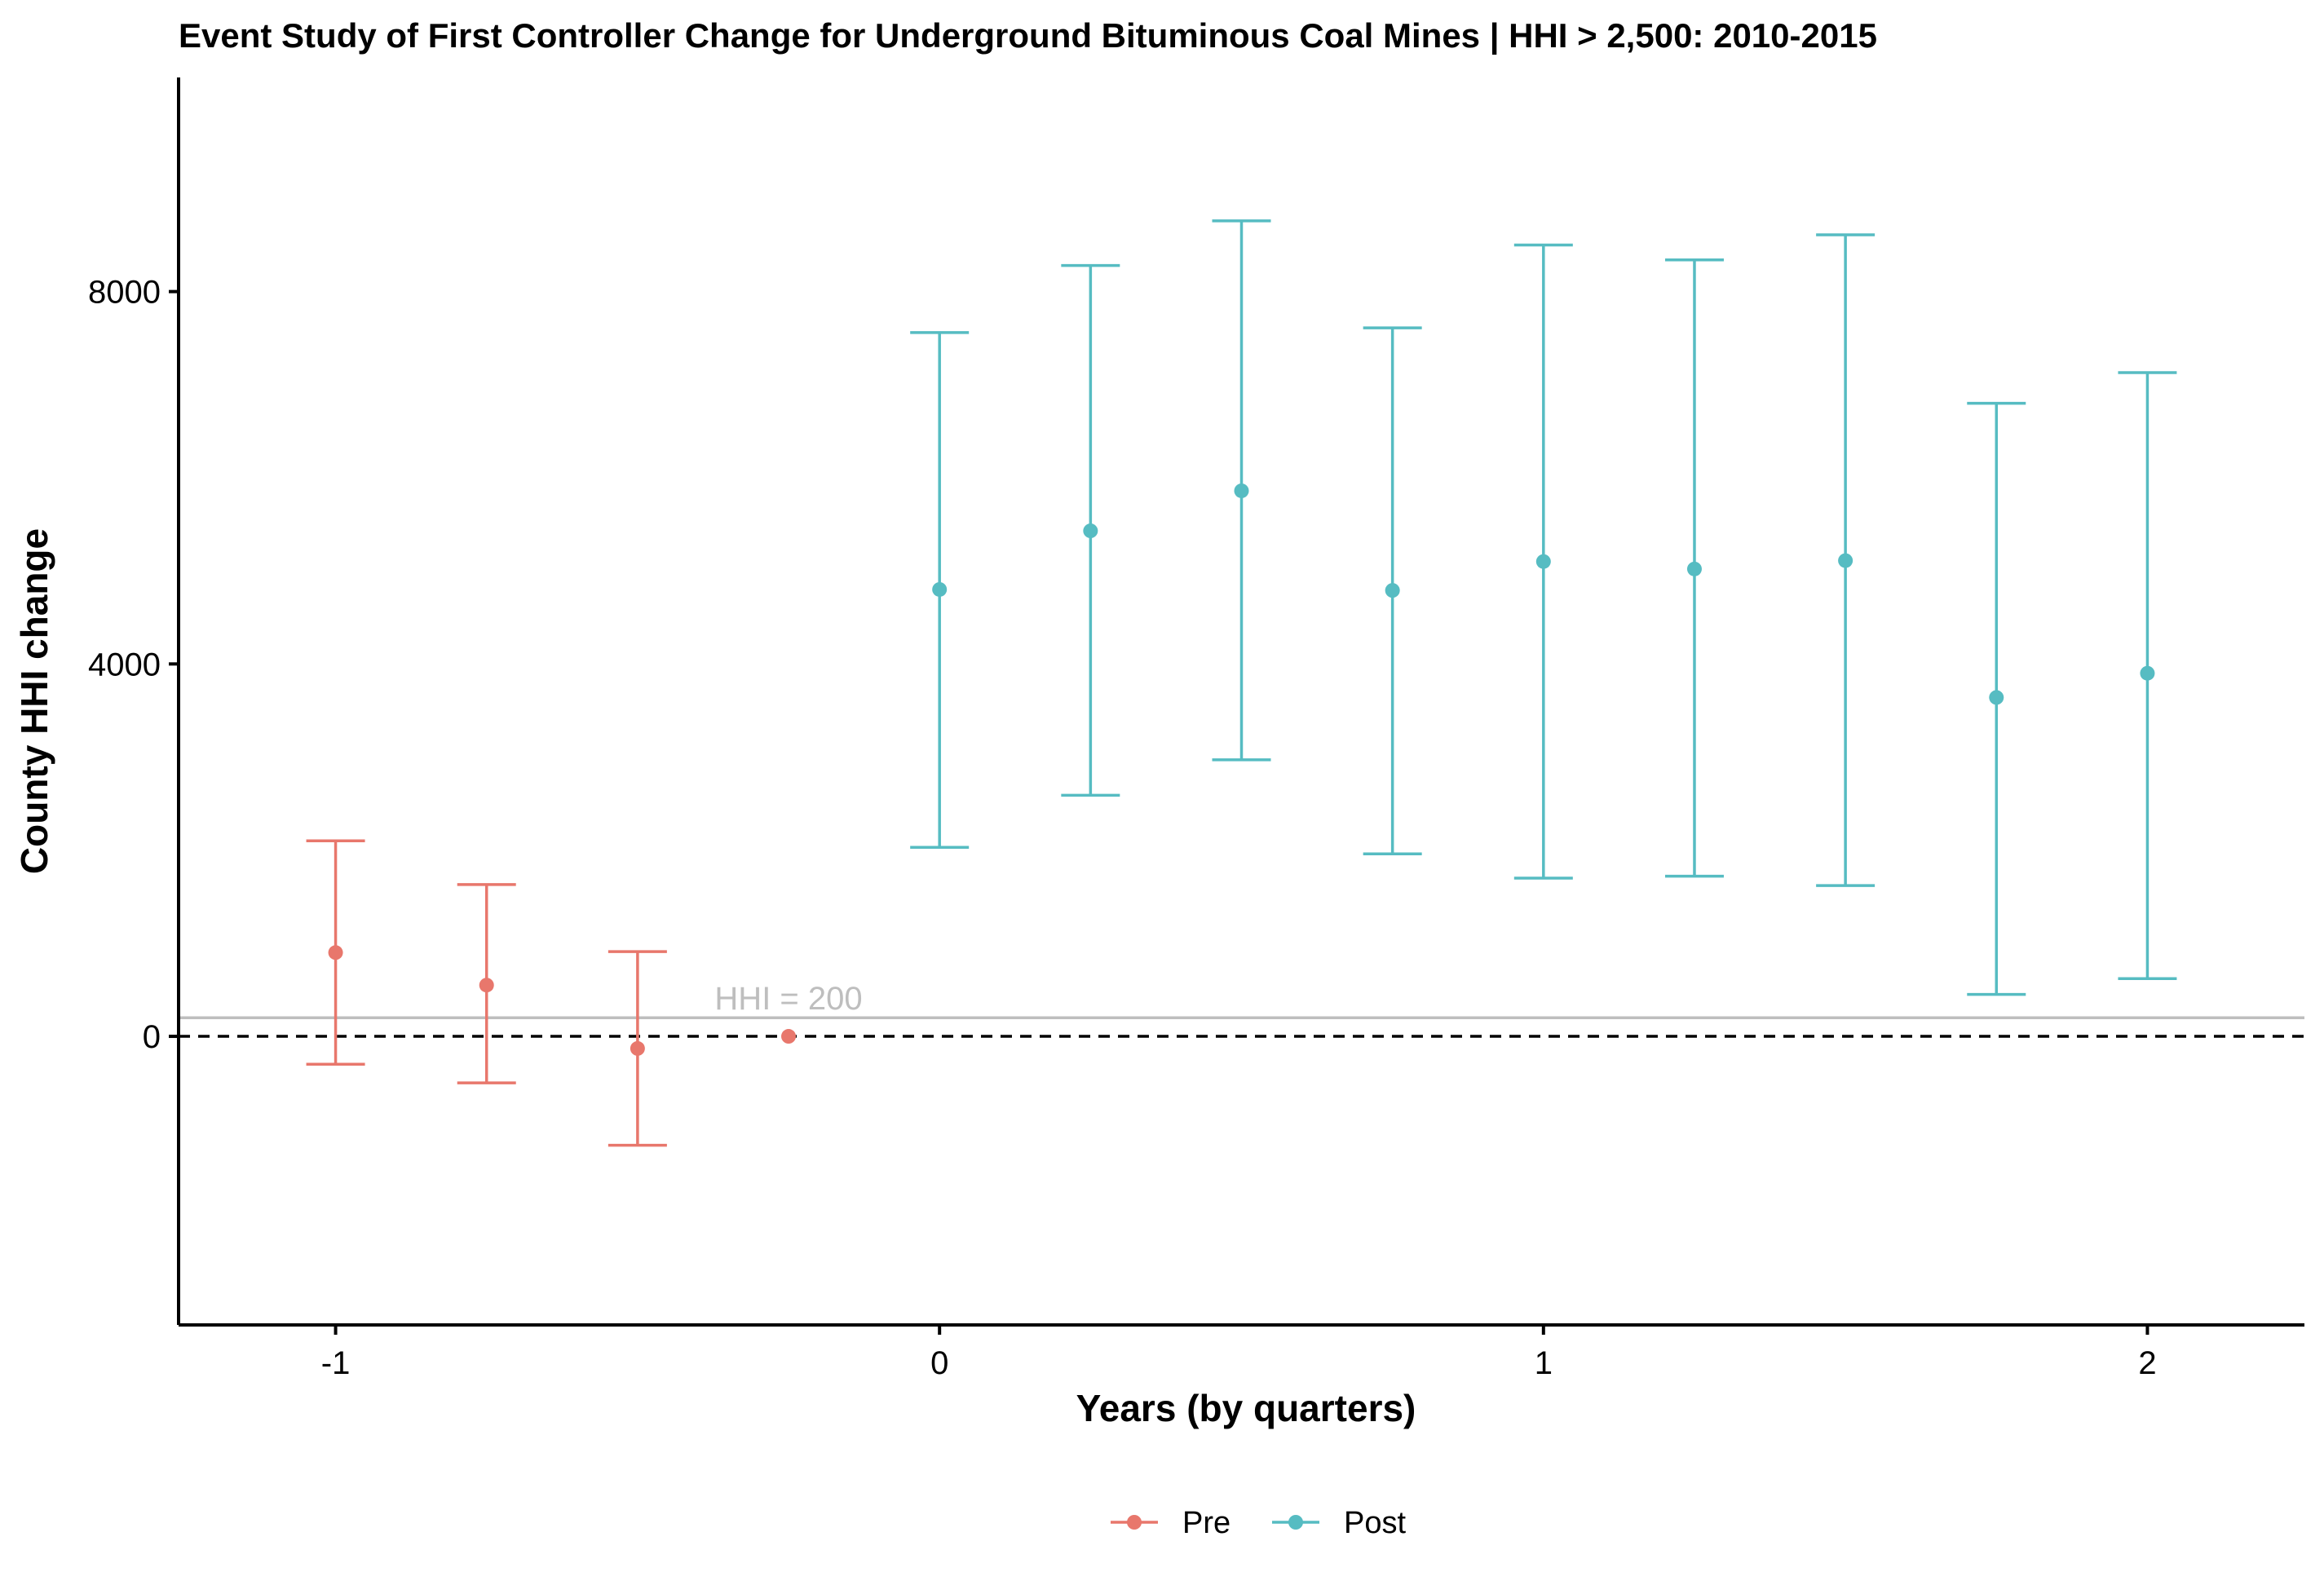 The image size is (2324, 1594). Describe the element at coordinates (1134, 1522) in the screenshot. I see `legend-pre-marker` at that location.